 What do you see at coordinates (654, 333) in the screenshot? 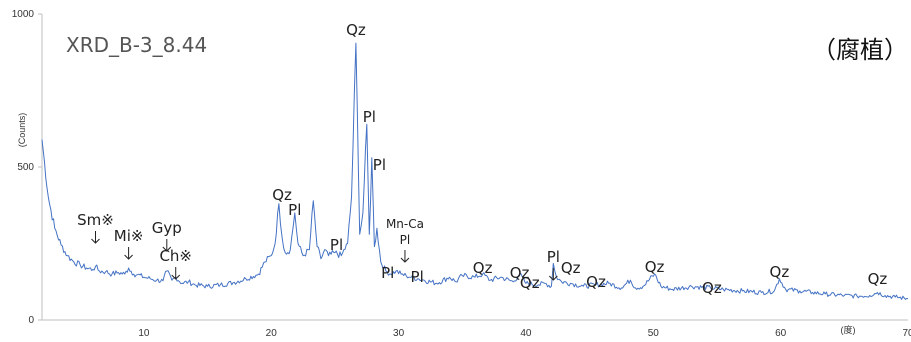
I see `x-tick-label: 50` at bounding box center [654, 333].